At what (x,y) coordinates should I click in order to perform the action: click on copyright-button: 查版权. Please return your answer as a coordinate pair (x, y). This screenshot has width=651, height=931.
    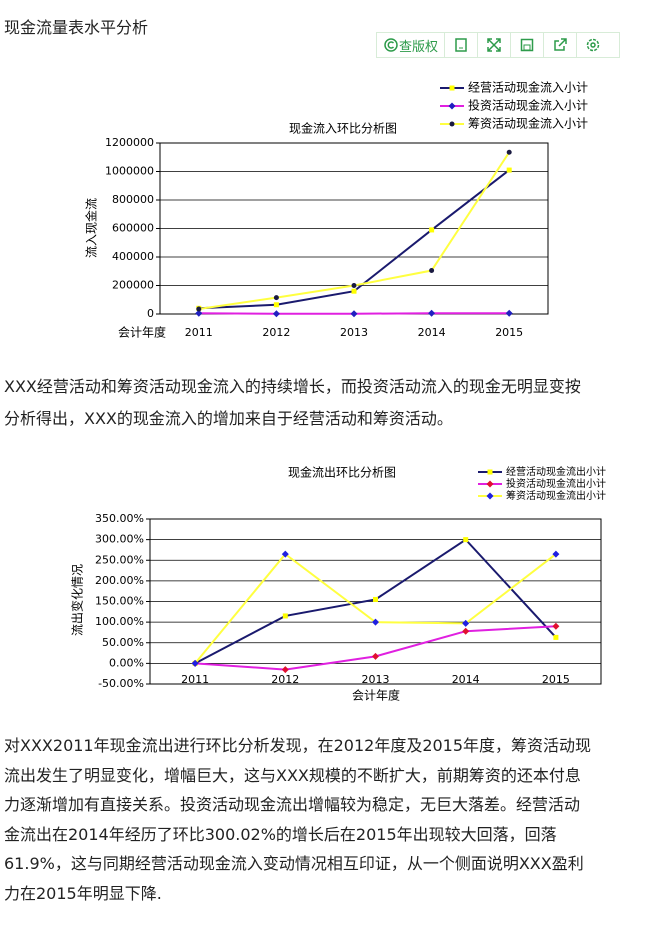
    Looking at the image, I should click on (411, 45).